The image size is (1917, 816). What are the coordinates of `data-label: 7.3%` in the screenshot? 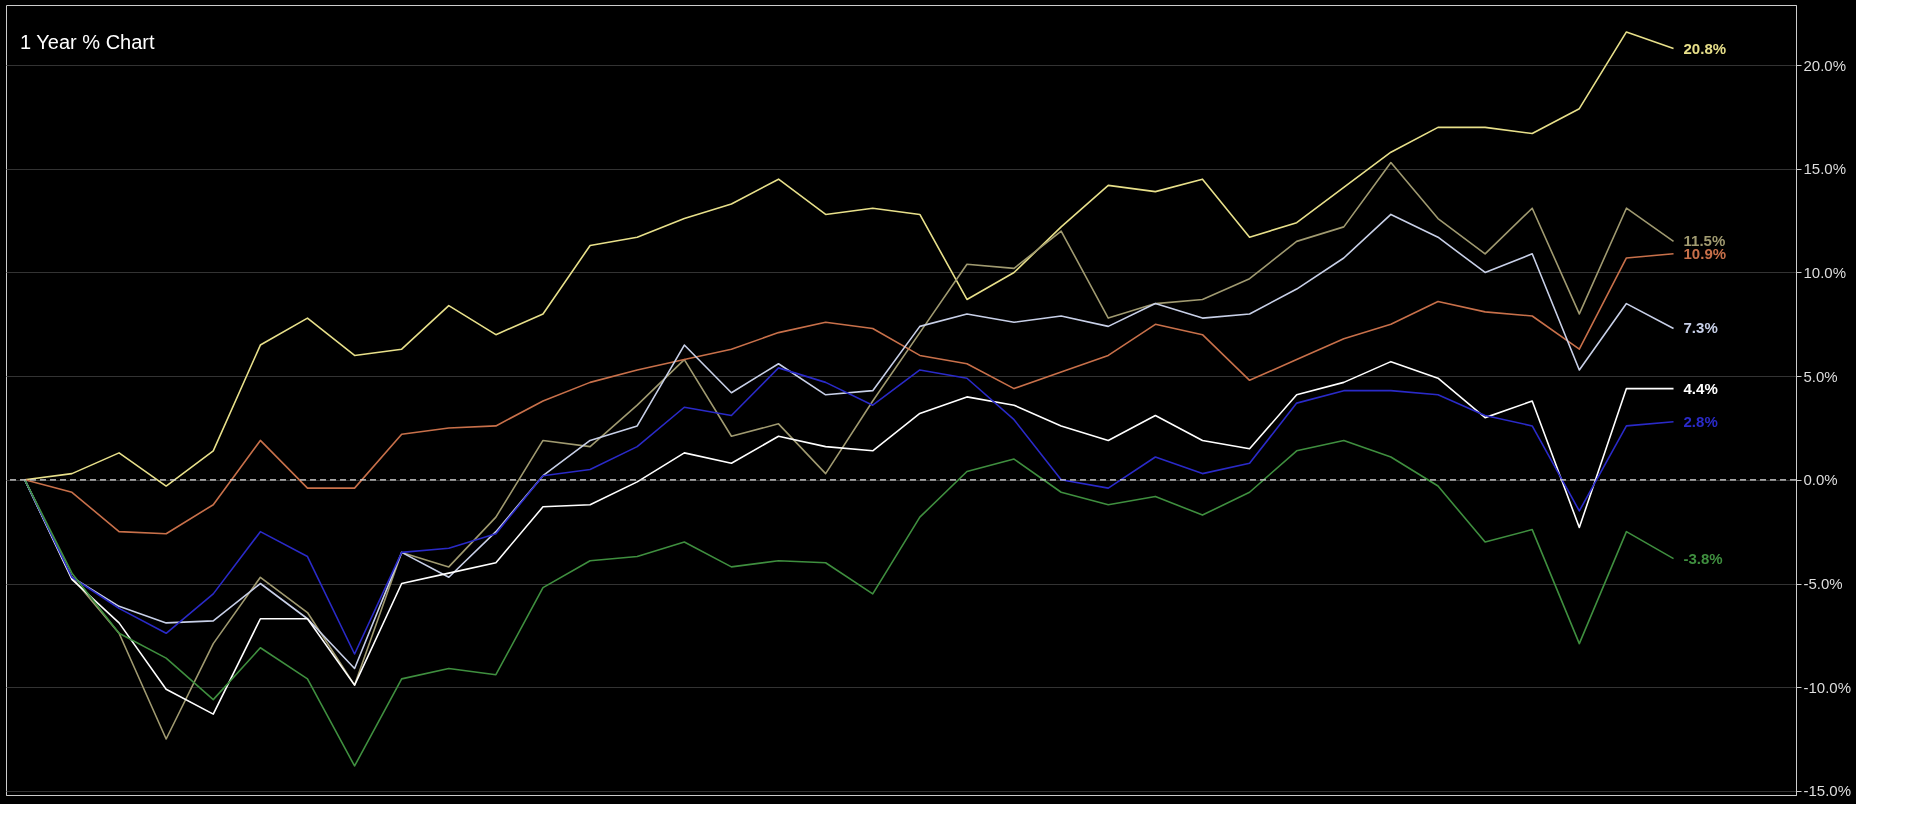 It's located at (1700, 328).